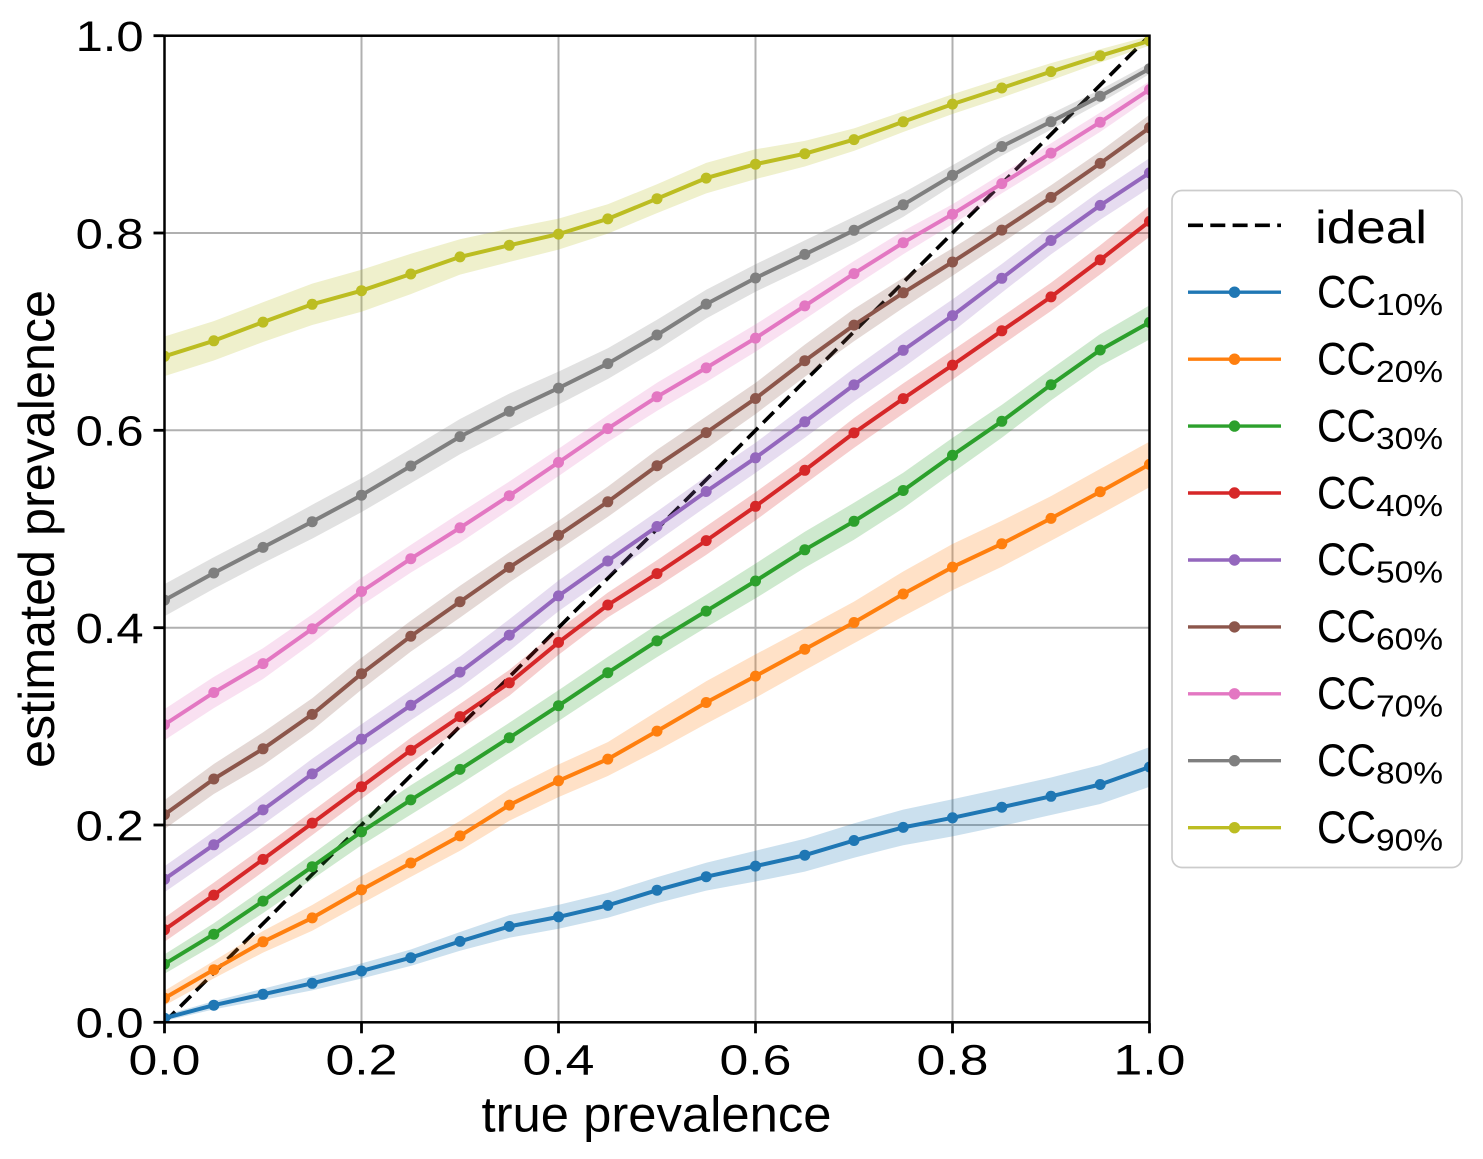 Image resolution: width=1483 pixels, height=1159 pixels. Describe the element at coordinates (1380, 763) in the screenshot. I see `svg-text: CC80%` at that location.